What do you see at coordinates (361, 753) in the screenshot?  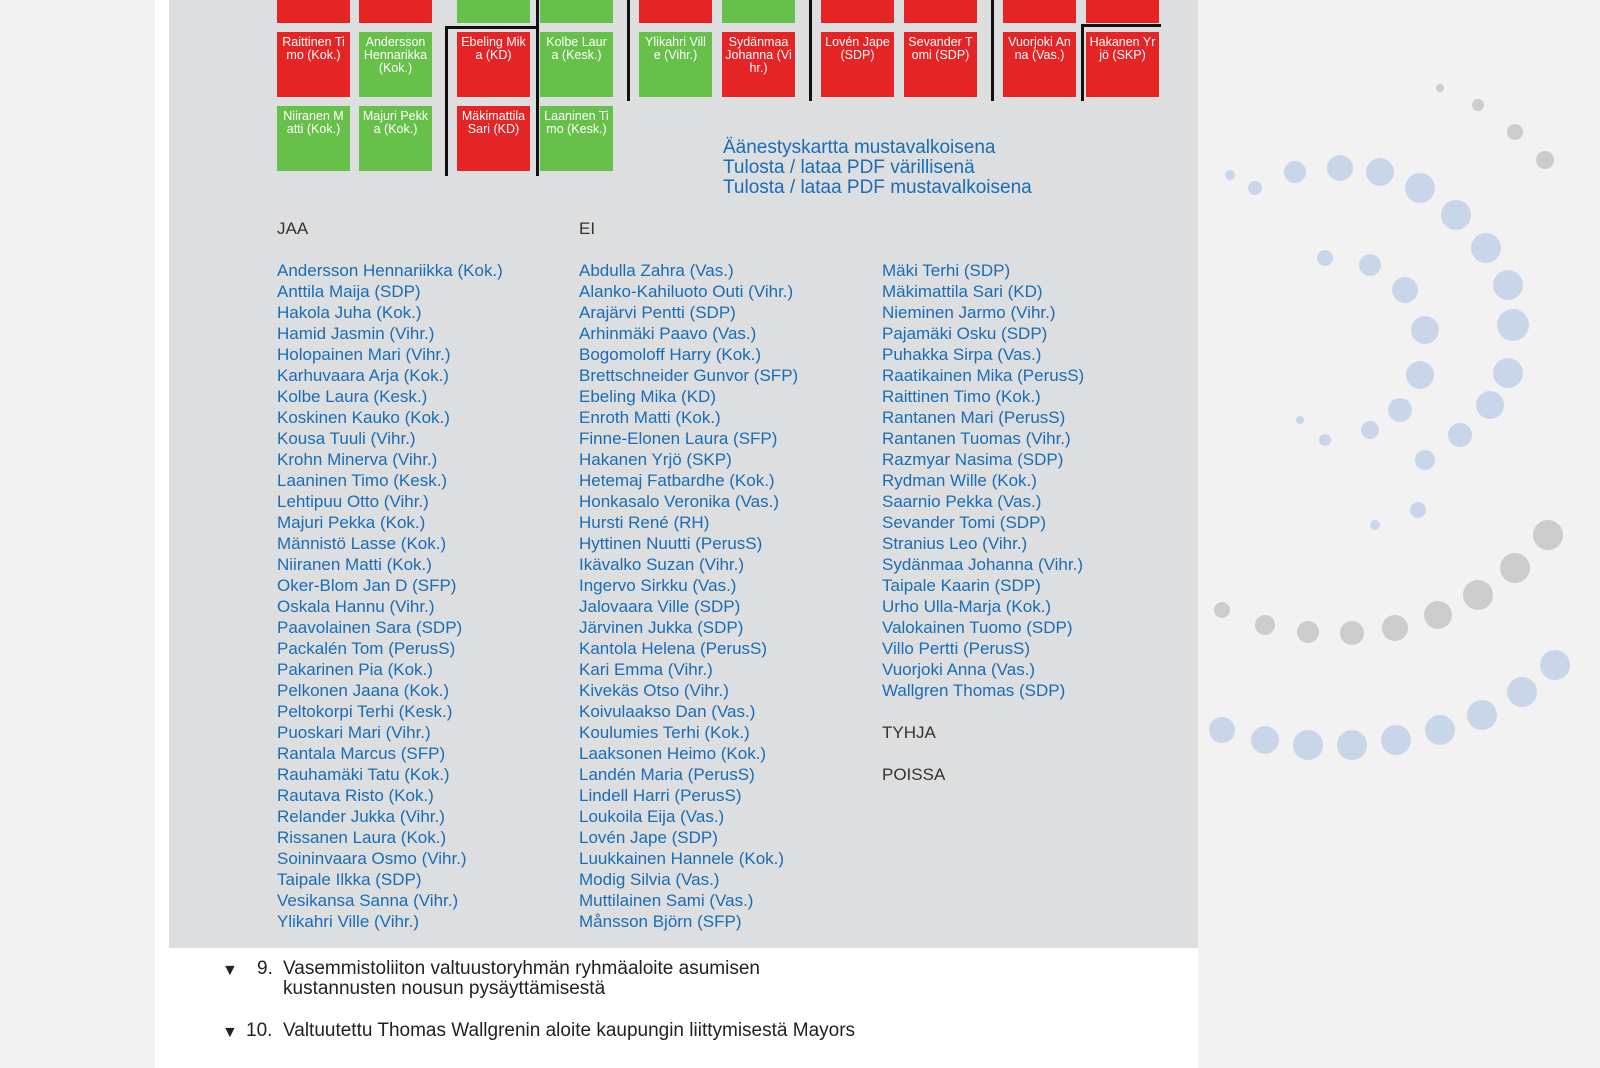 I see `voter-name: Rantala Marcus (SFP)` at bounding box center [361, 753].